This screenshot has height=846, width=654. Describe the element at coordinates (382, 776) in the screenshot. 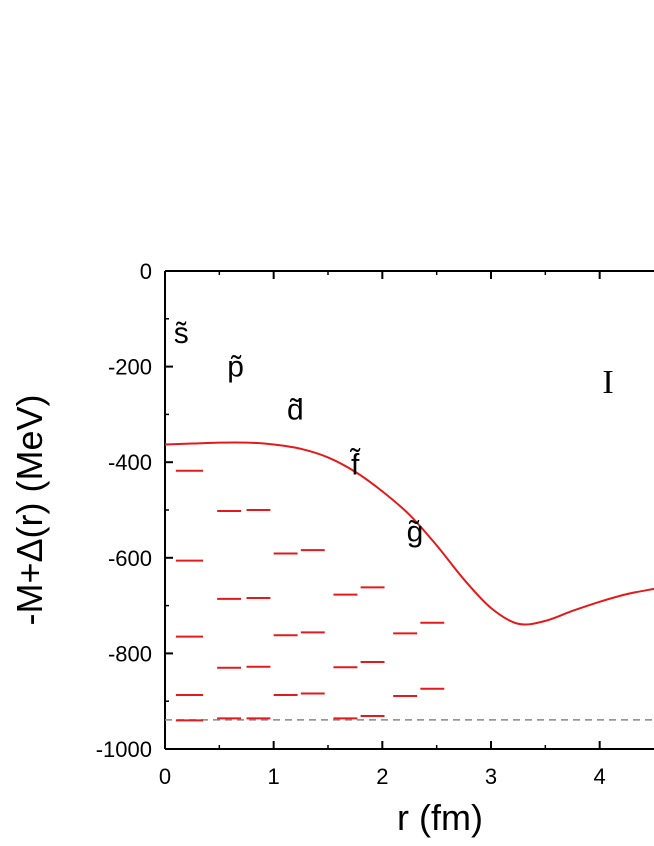

I see `x-tick-label: 2` at that location.